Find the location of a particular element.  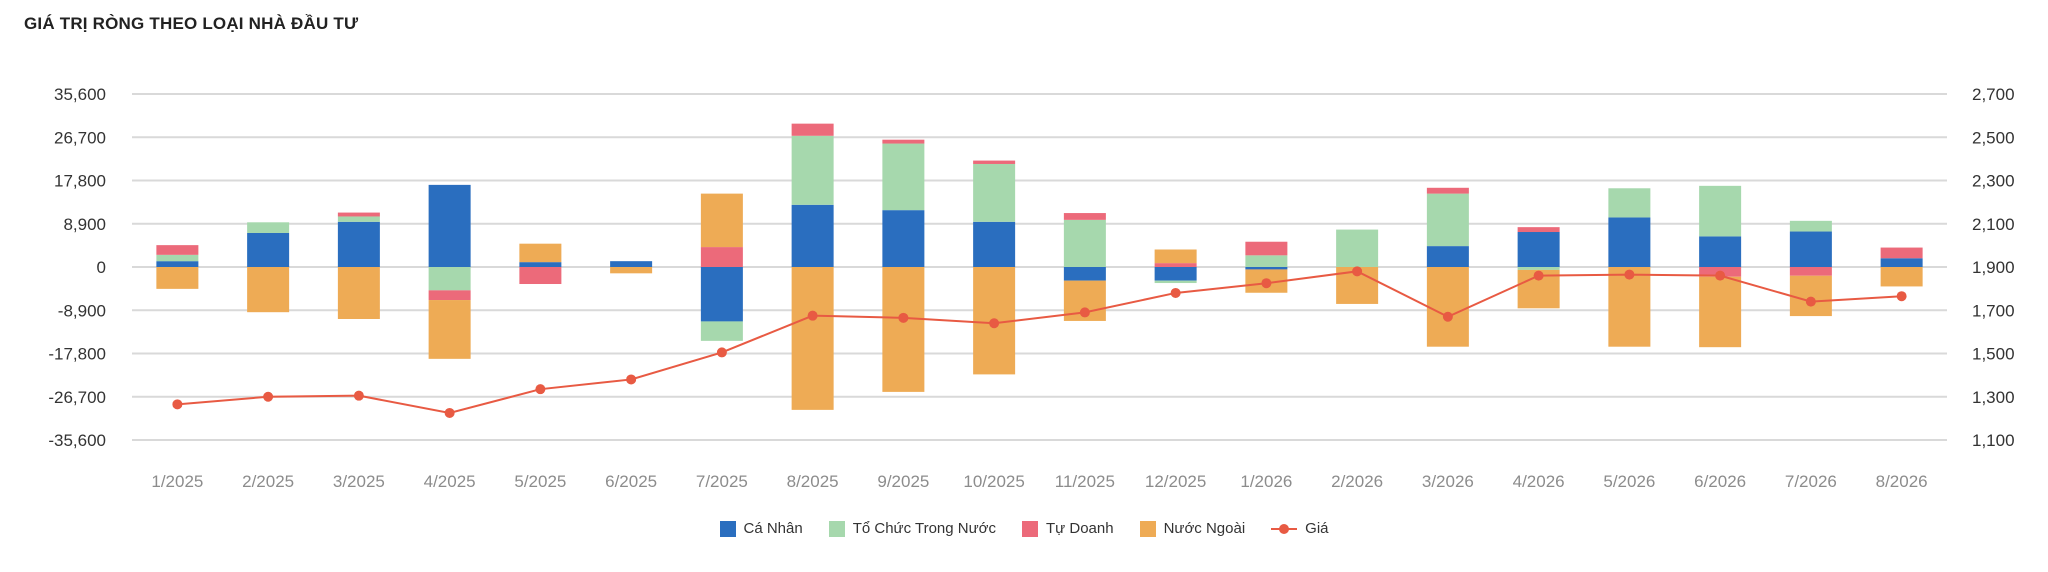

legend-item: Tự Doanh is located at coordinates (1068, 528).